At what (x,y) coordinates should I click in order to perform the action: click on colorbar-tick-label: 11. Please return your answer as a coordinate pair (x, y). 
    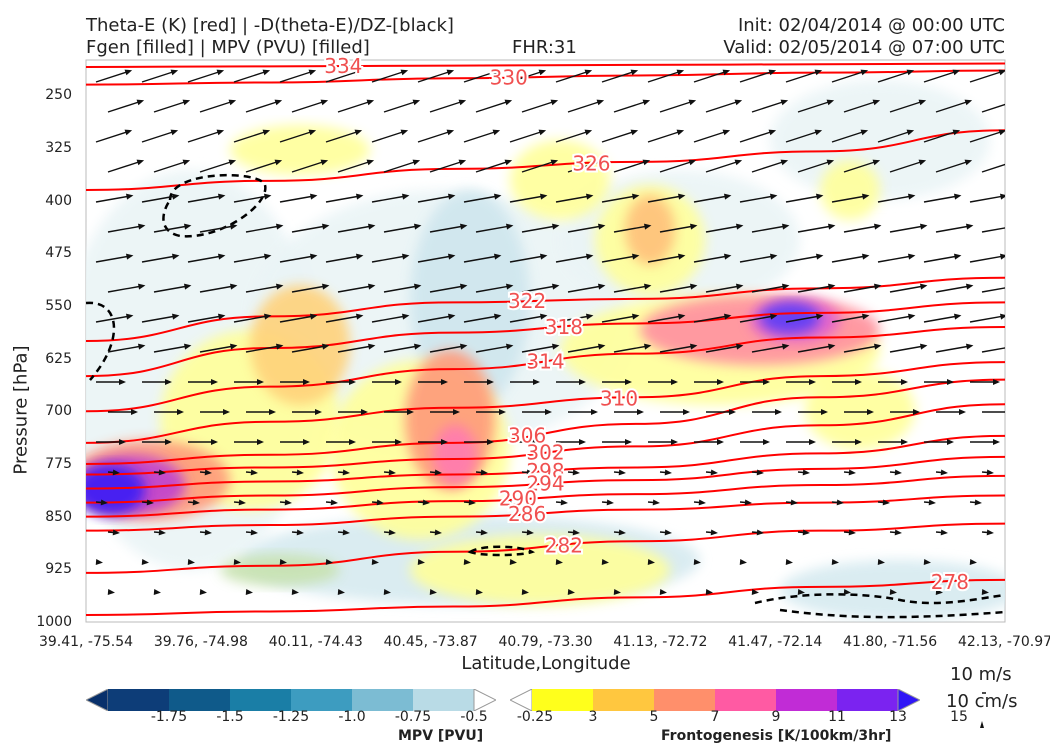
    Looking at the image, I should click on (837, 717).